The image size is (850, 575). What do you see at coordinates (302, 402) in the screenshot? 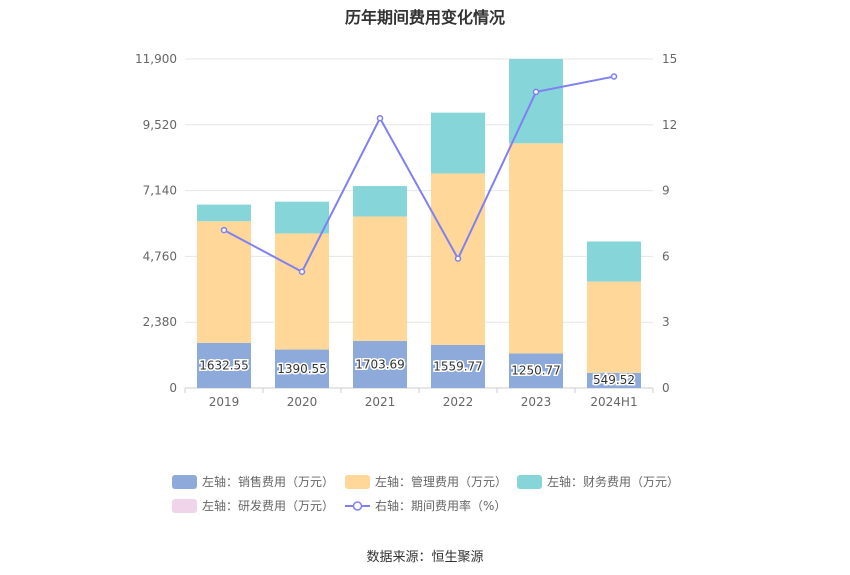
I see `x-axis-tick-label: 2020` at bounding box center [302, 402].